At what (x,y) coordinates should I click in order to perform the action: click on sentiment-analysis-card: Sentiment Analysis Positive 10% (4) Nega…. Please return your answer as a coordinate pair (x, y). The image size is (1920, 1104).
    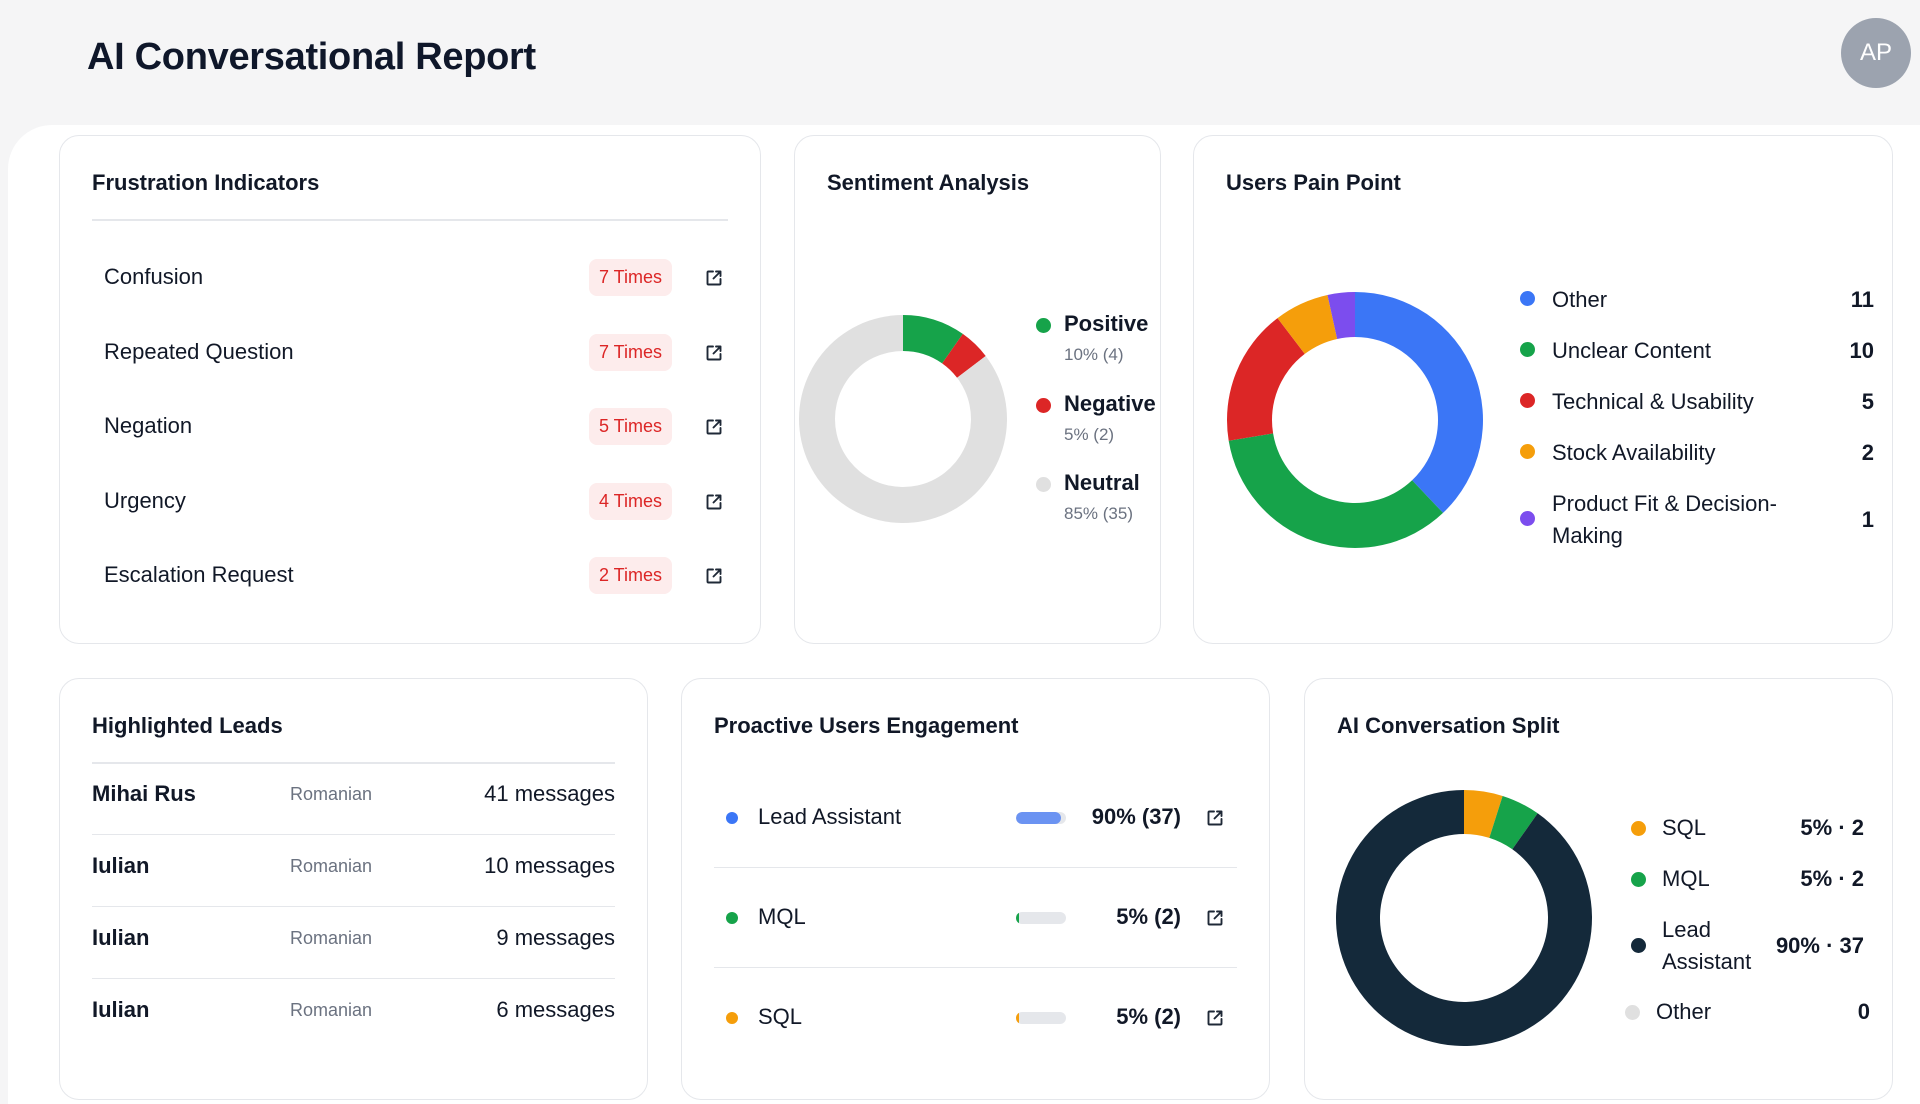
    Looking at the image, I should click on (977, 389).